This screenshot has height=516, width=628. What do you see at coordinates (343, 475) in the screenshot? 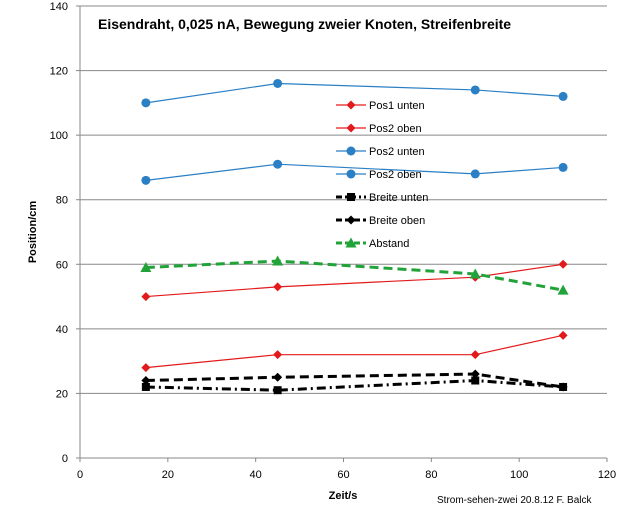
I see `x-tick-label: 60` at bounding box center [343, 475].